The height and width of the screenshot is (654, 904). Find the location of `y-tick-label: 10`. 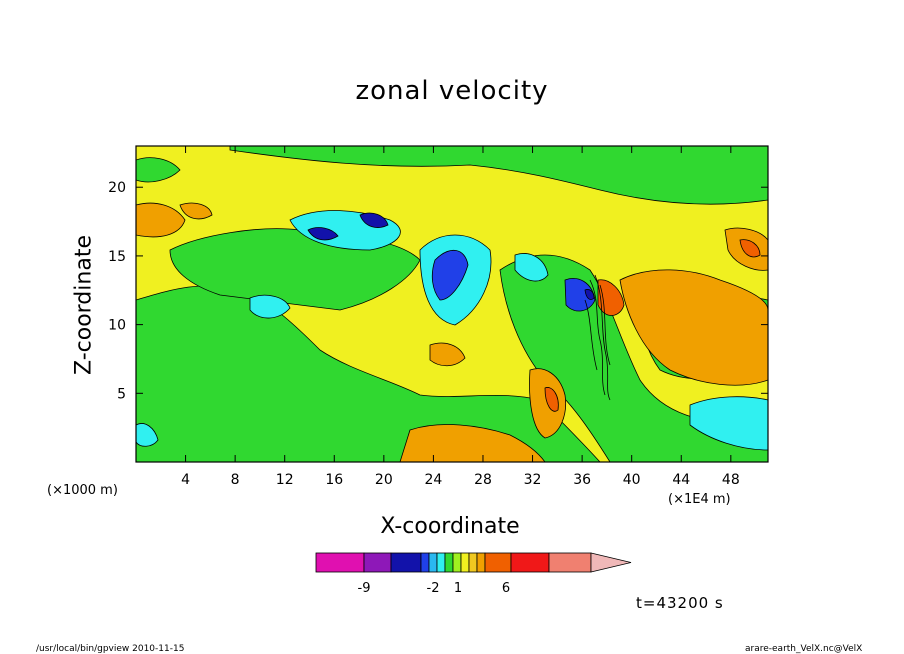

y-tick-label: 10 is located at coordinates (117, 326).